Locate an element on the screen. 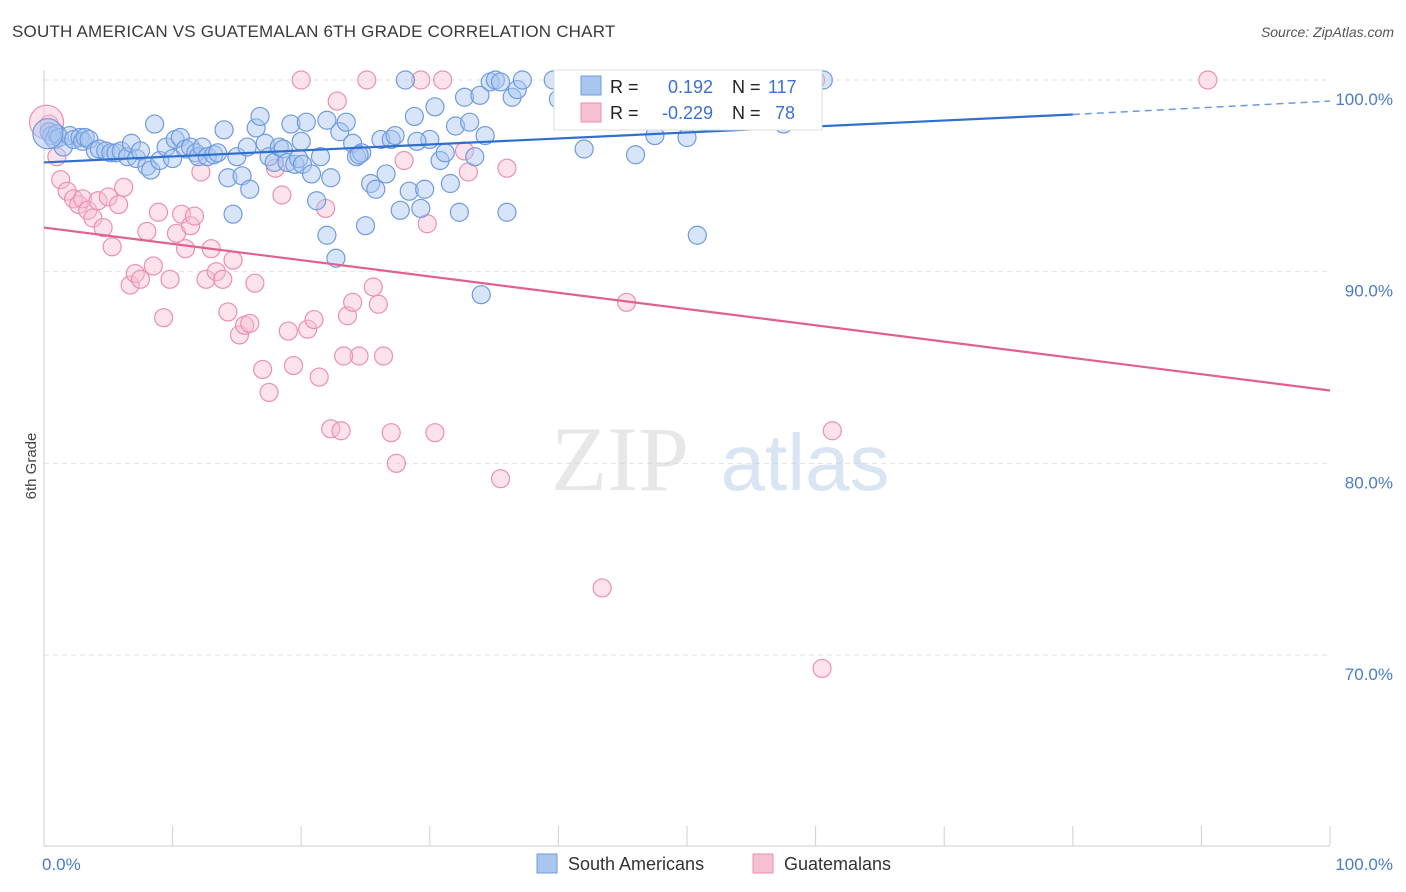 This screenshot has width=1406, height=892. x-tick-label-100: 100.0% is located at coordinates (1364, 864).